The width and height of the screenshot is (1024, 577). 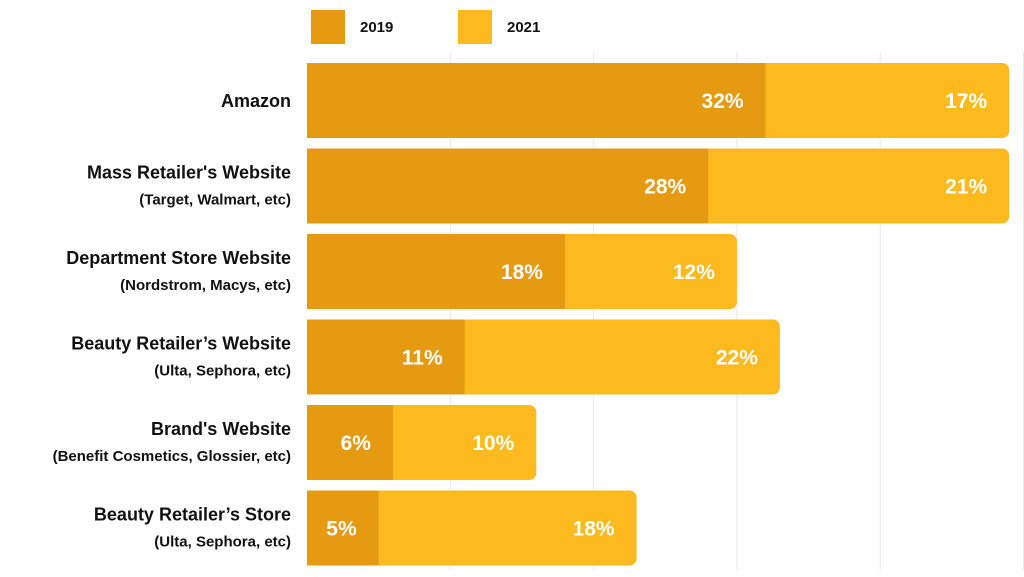 What do you see at coordinates (181, 344) in the screenshot?
I see `category-label-beauty-retailer-s-website: Beauty Retailer’s Website` at bounding box center [181, 344].